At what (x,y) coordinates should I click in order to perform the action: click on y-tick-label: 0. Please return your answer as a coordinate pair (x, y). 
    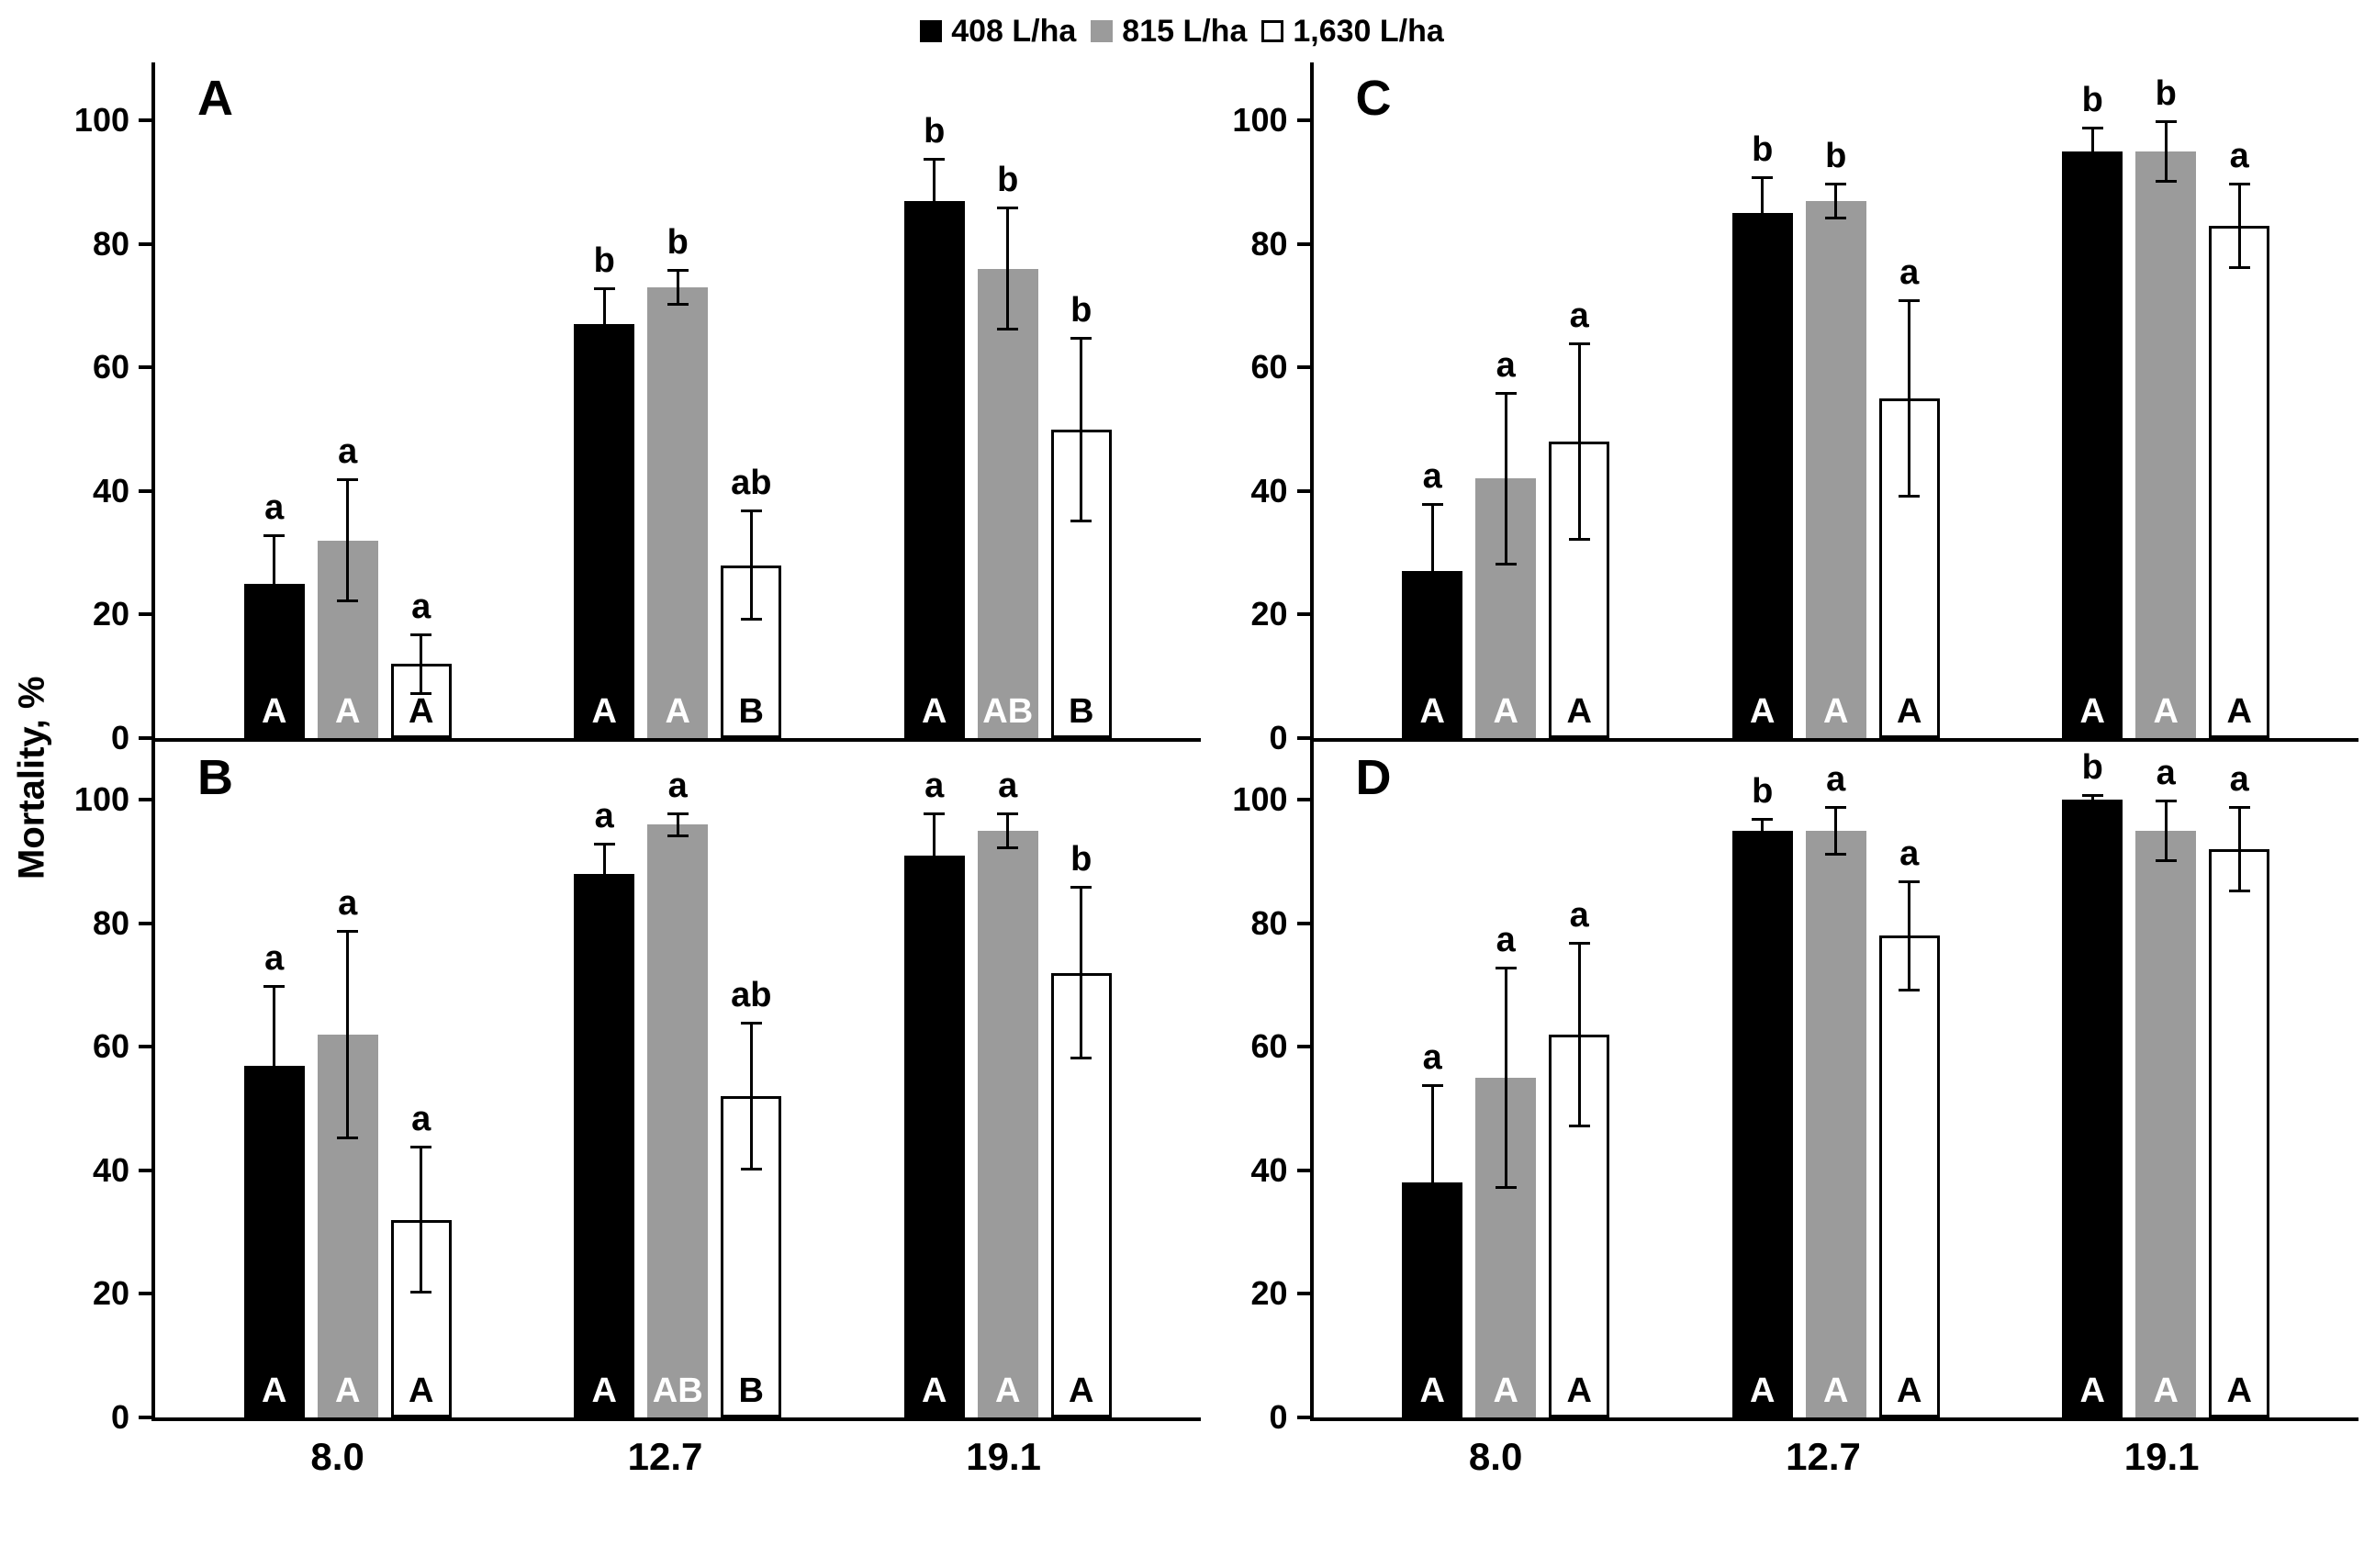
    Looking at the image, I should click on (1278, 1417).